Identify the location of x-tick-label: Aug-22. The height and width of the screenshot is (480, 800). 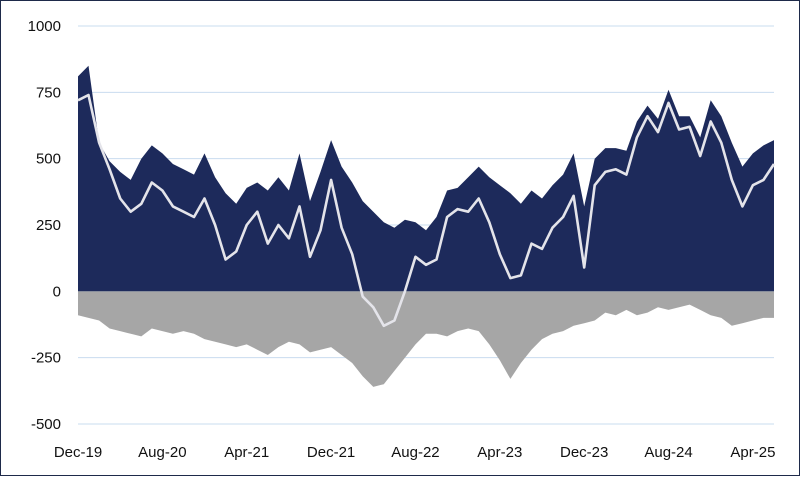
(415, 452).